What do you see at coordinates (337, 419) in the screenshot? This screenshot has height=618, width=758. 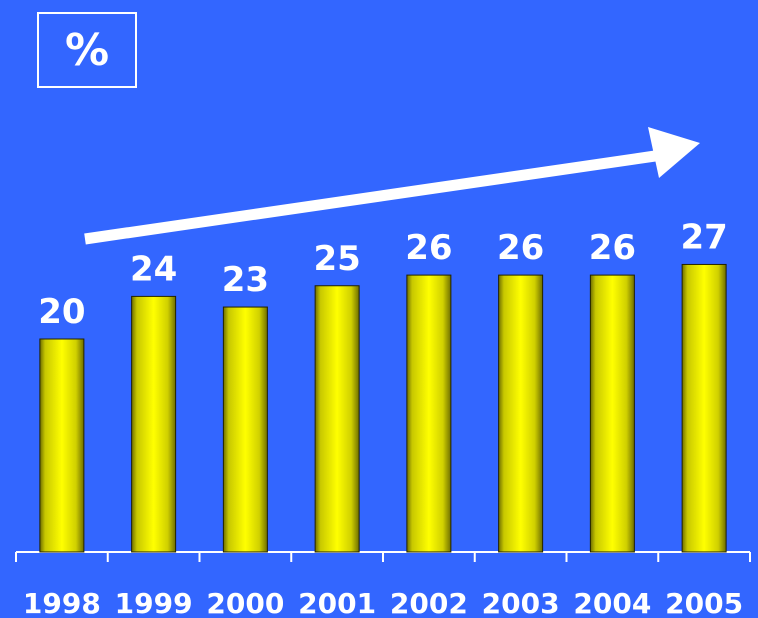 I see `bar-2001` at bounding box center [337, 419].